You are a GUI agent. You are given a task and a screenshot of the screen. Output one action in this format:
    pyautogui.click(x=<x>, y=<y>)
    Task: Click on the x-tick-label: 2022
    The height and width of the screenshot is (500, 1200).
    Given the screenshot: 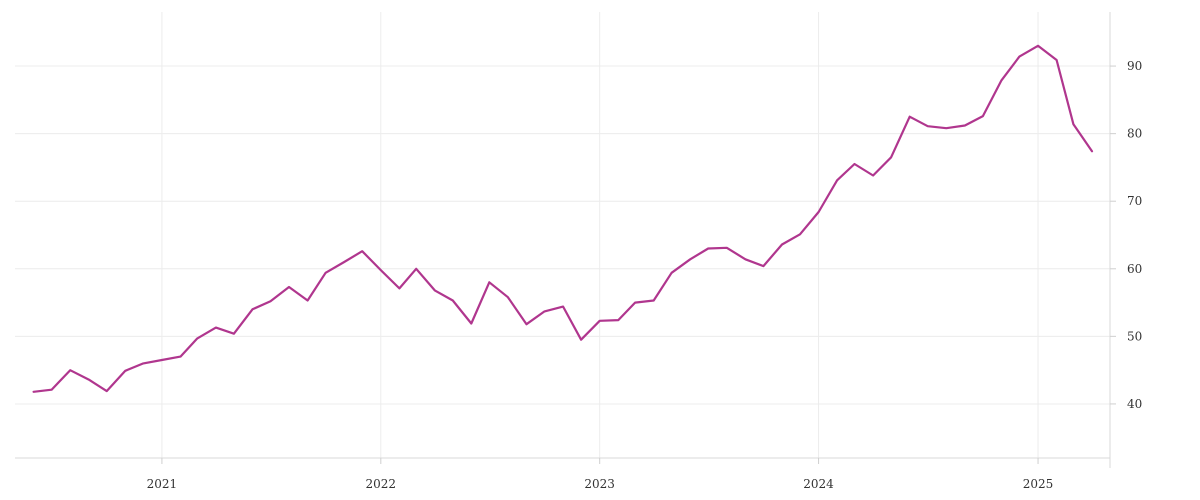 What is the action you would take?
    pyautogui.click(x=381, y=484)
    